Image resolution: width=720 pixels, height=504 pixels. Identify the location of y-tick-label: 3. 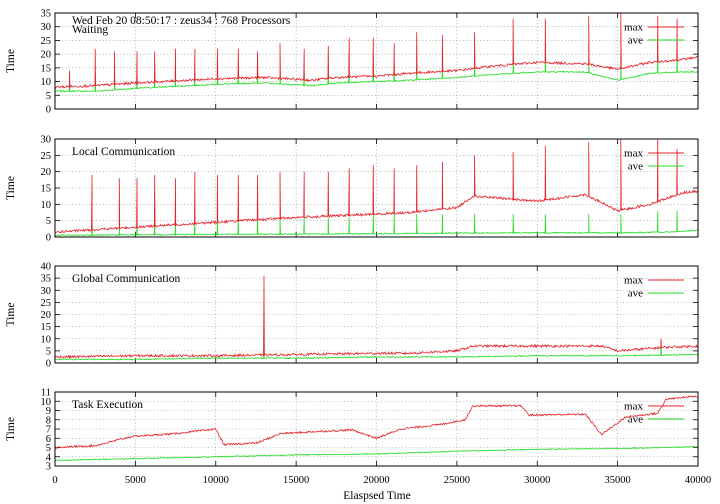
(48, 467).